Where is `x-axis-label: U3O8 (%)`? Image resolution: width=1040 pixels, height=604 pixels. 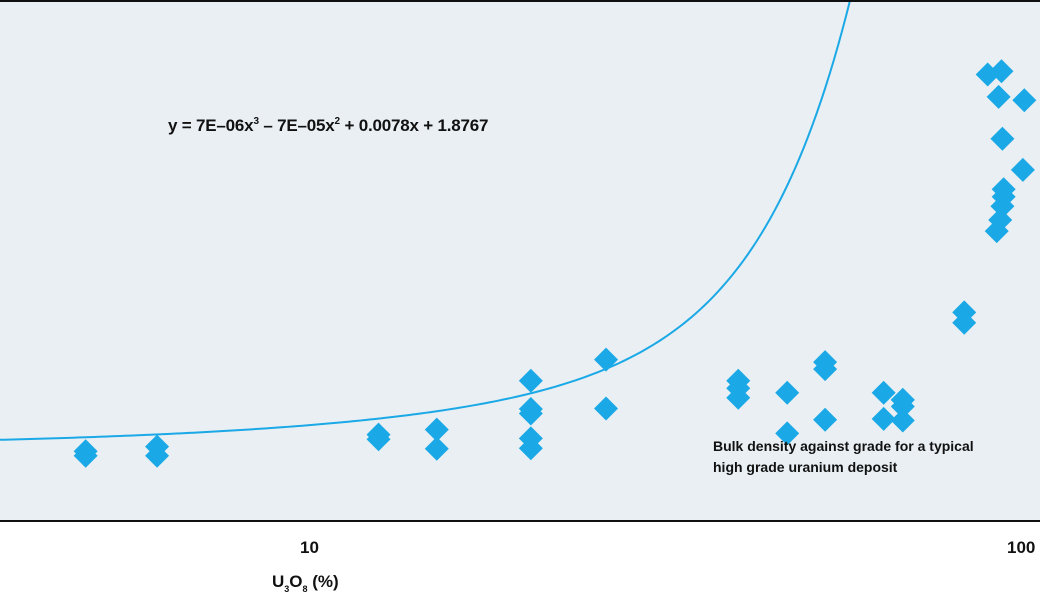 x-axis-label: U3O8 (%) is located at coordinates (305, 583).